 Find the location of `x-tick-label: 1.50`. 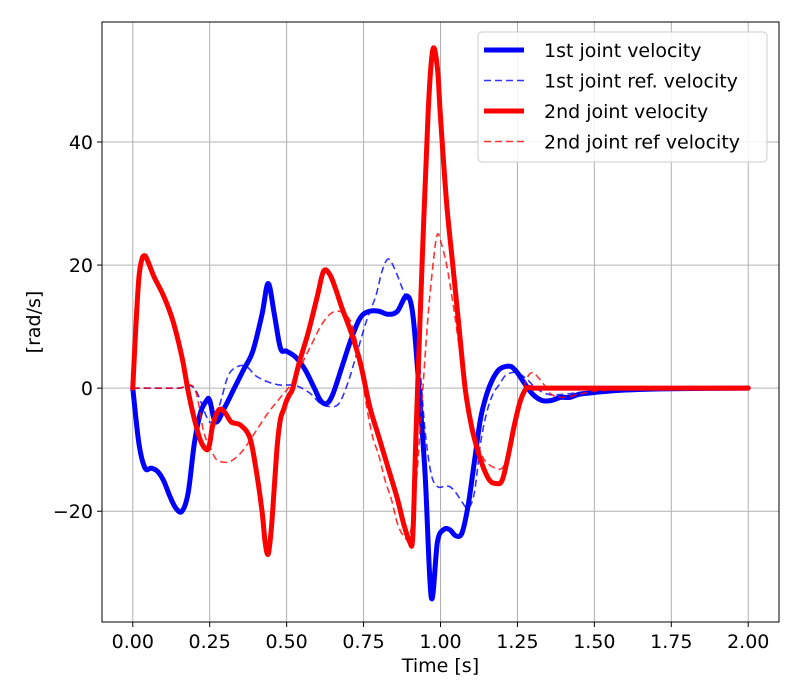

x-tick-label: 1.50 is located at coordinates (594, 642).